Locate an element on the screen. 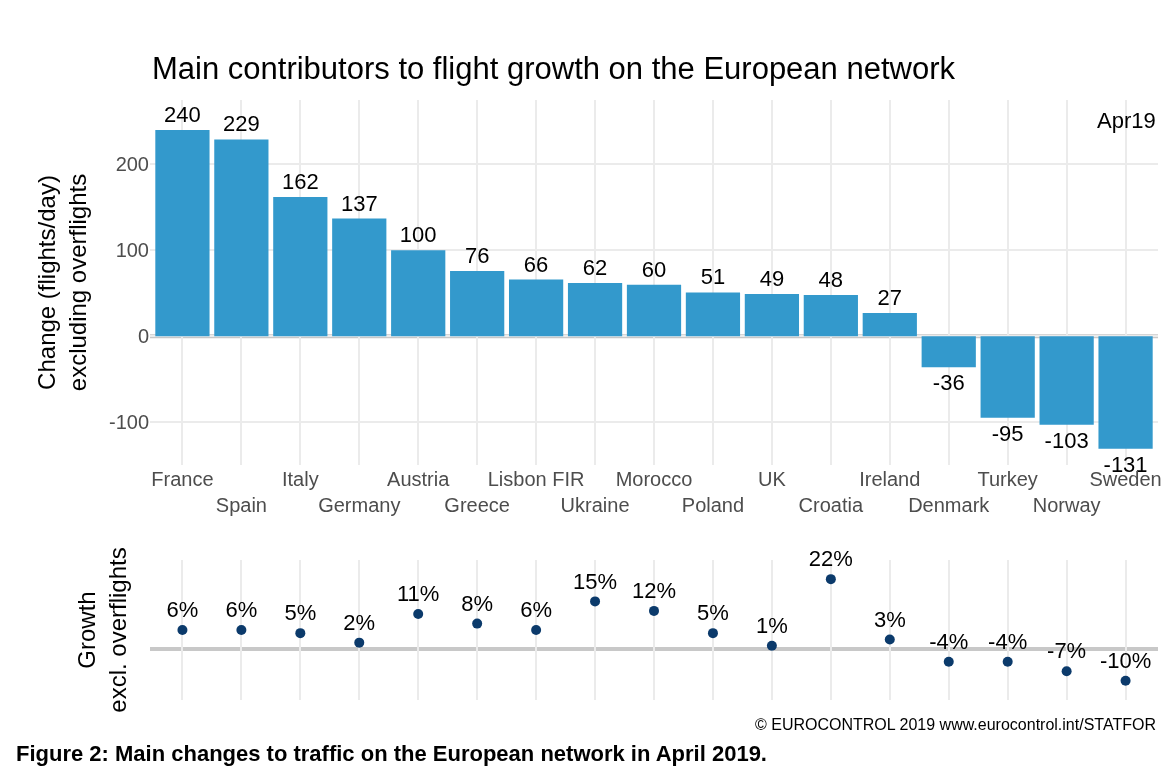 This screenshot has width=1173, height=771. y-tick-label: 100 is located at coordinates (132, 250).